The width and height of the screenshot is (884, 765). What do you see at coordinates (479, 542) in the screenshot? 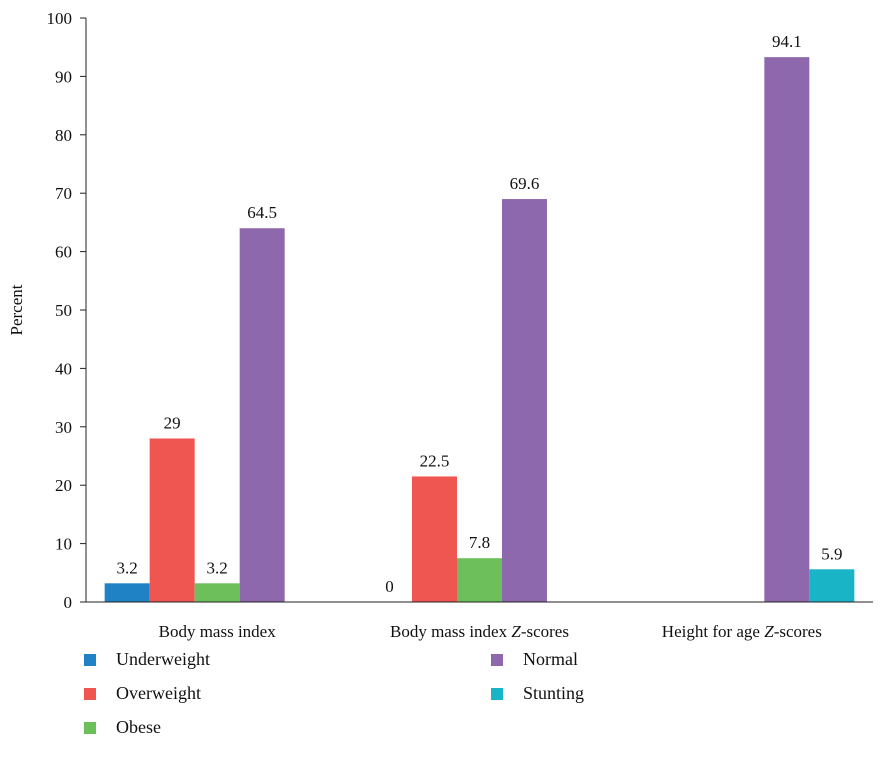
I see `data-label: 7.8` at bounding box center [479, 542].